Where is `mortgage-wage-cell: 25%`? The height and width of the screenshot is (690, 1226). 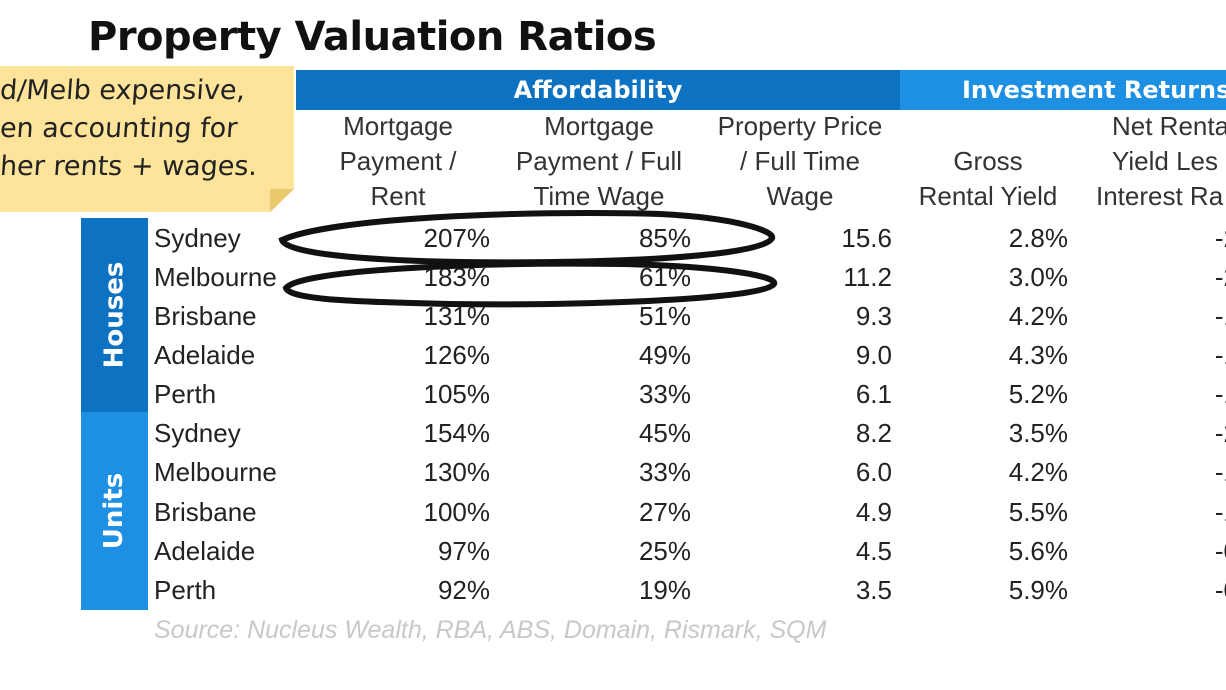
mortgage-wage-cell: 25% is located at coordinates (664, 551).